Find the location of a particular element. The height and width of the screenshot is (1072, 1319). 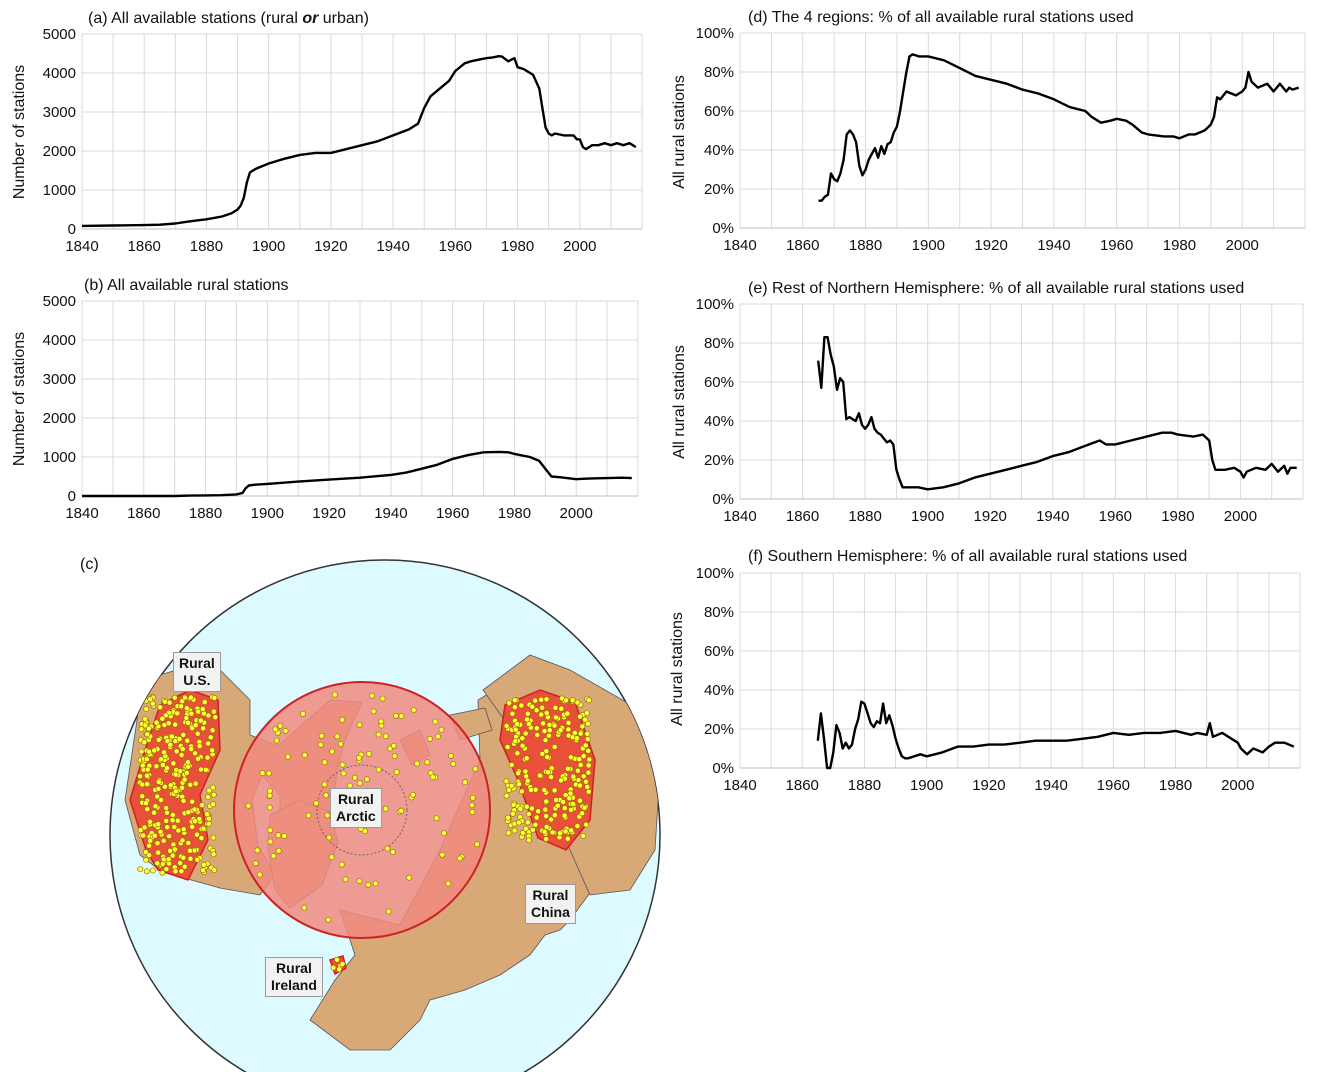

y-tick-label: 4000 is located at coordinates (59, 340).